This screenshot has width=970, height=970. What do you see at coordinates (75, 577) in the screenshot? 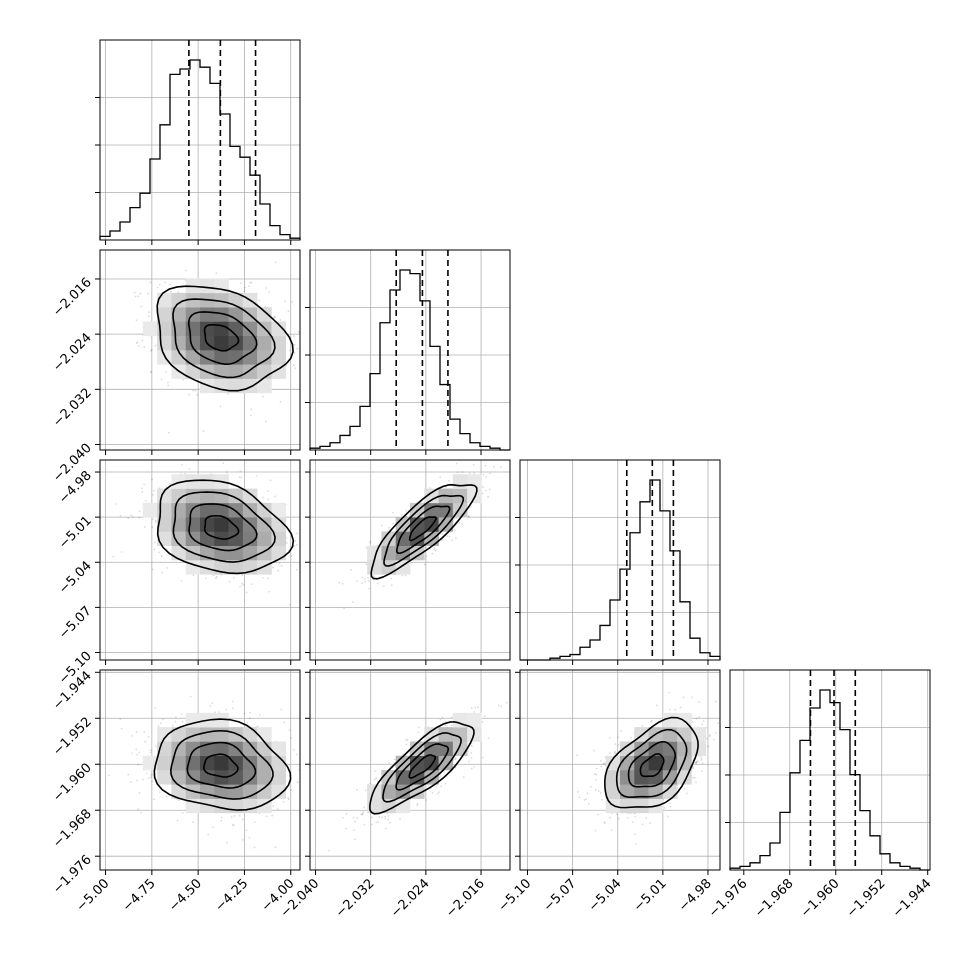
I see `y-tick-label: −5.04` at bounding box center [75, 577].